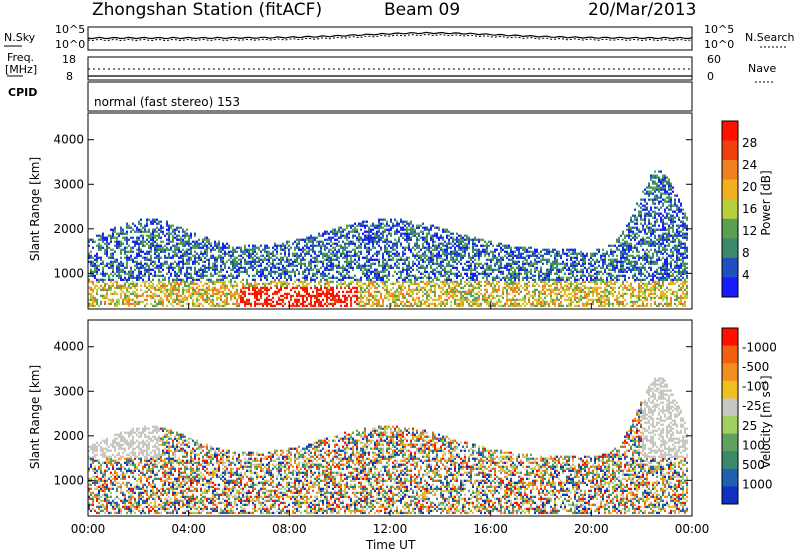 The image size is (800, 554). What do you see at coordinates (21, 57) in the screenshot?
I see `freq-label: Freq.` at bounding box center [21, 57].